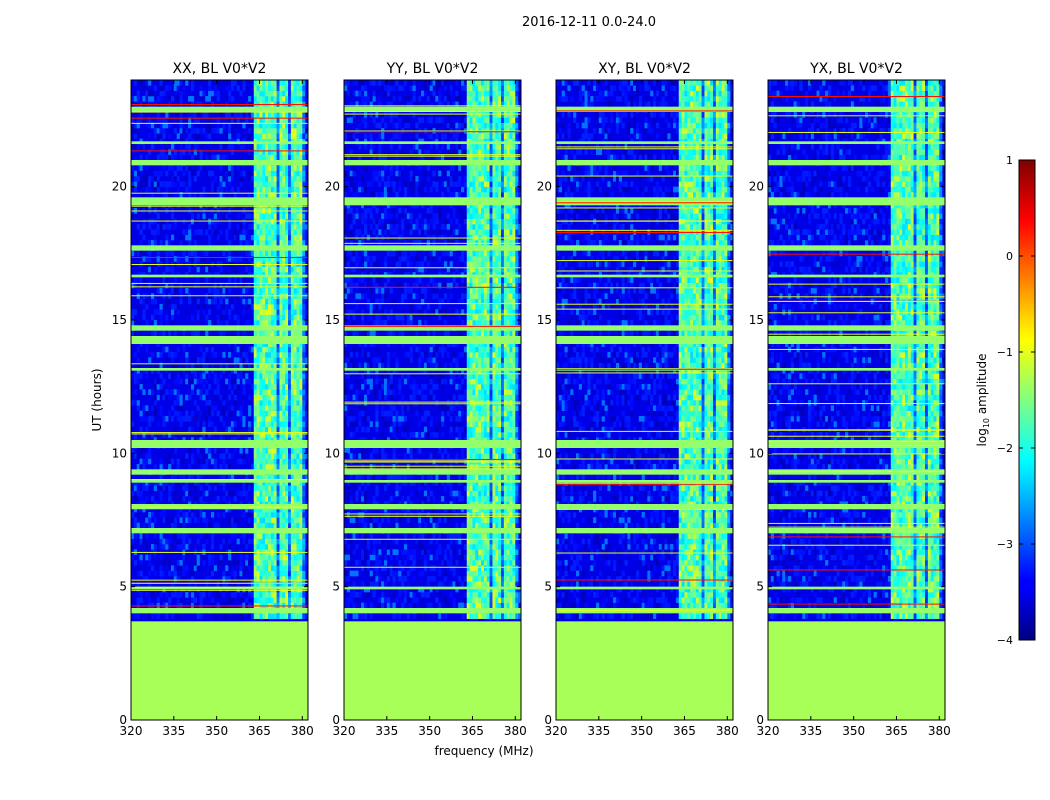 This screenshot has height=800, width=1050. I want to click on interference-line, so click(219, 580).